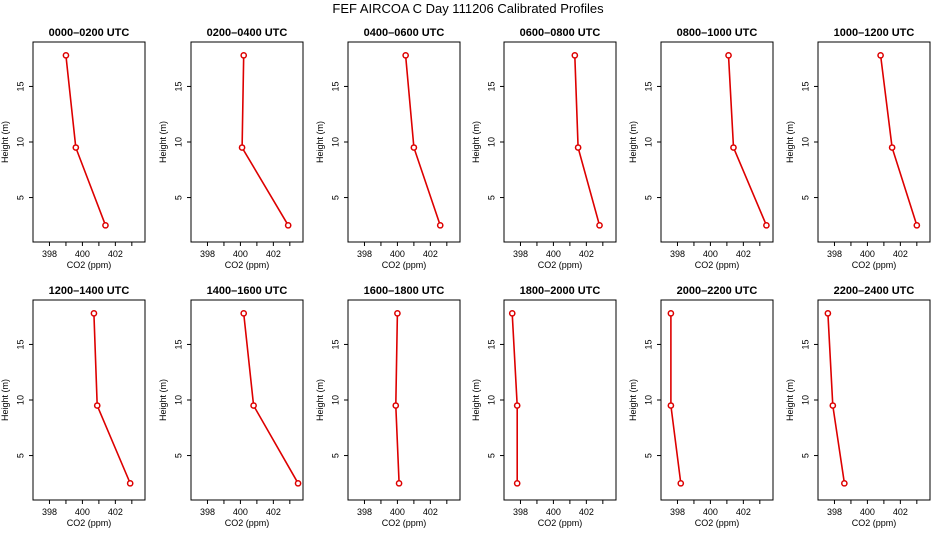 Image resolution: width=936 pixels, height=540 pixels. What do you see at coordinates (404, 291) in the screenshot?
I see `panel-title: 1600–1800 UTC` at bounding box center [404, 291].